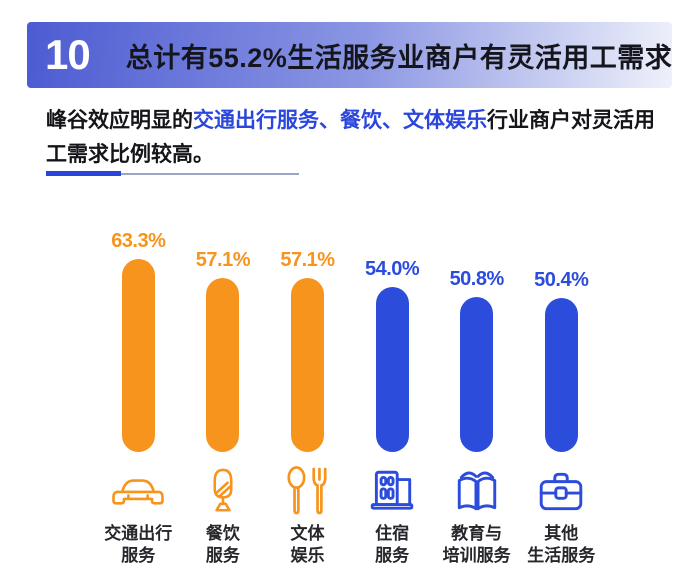 Image resolution: width=700 pixels, height=585 pixels. I want to click on category-label: 其他 生活服务, so click(561, 544).